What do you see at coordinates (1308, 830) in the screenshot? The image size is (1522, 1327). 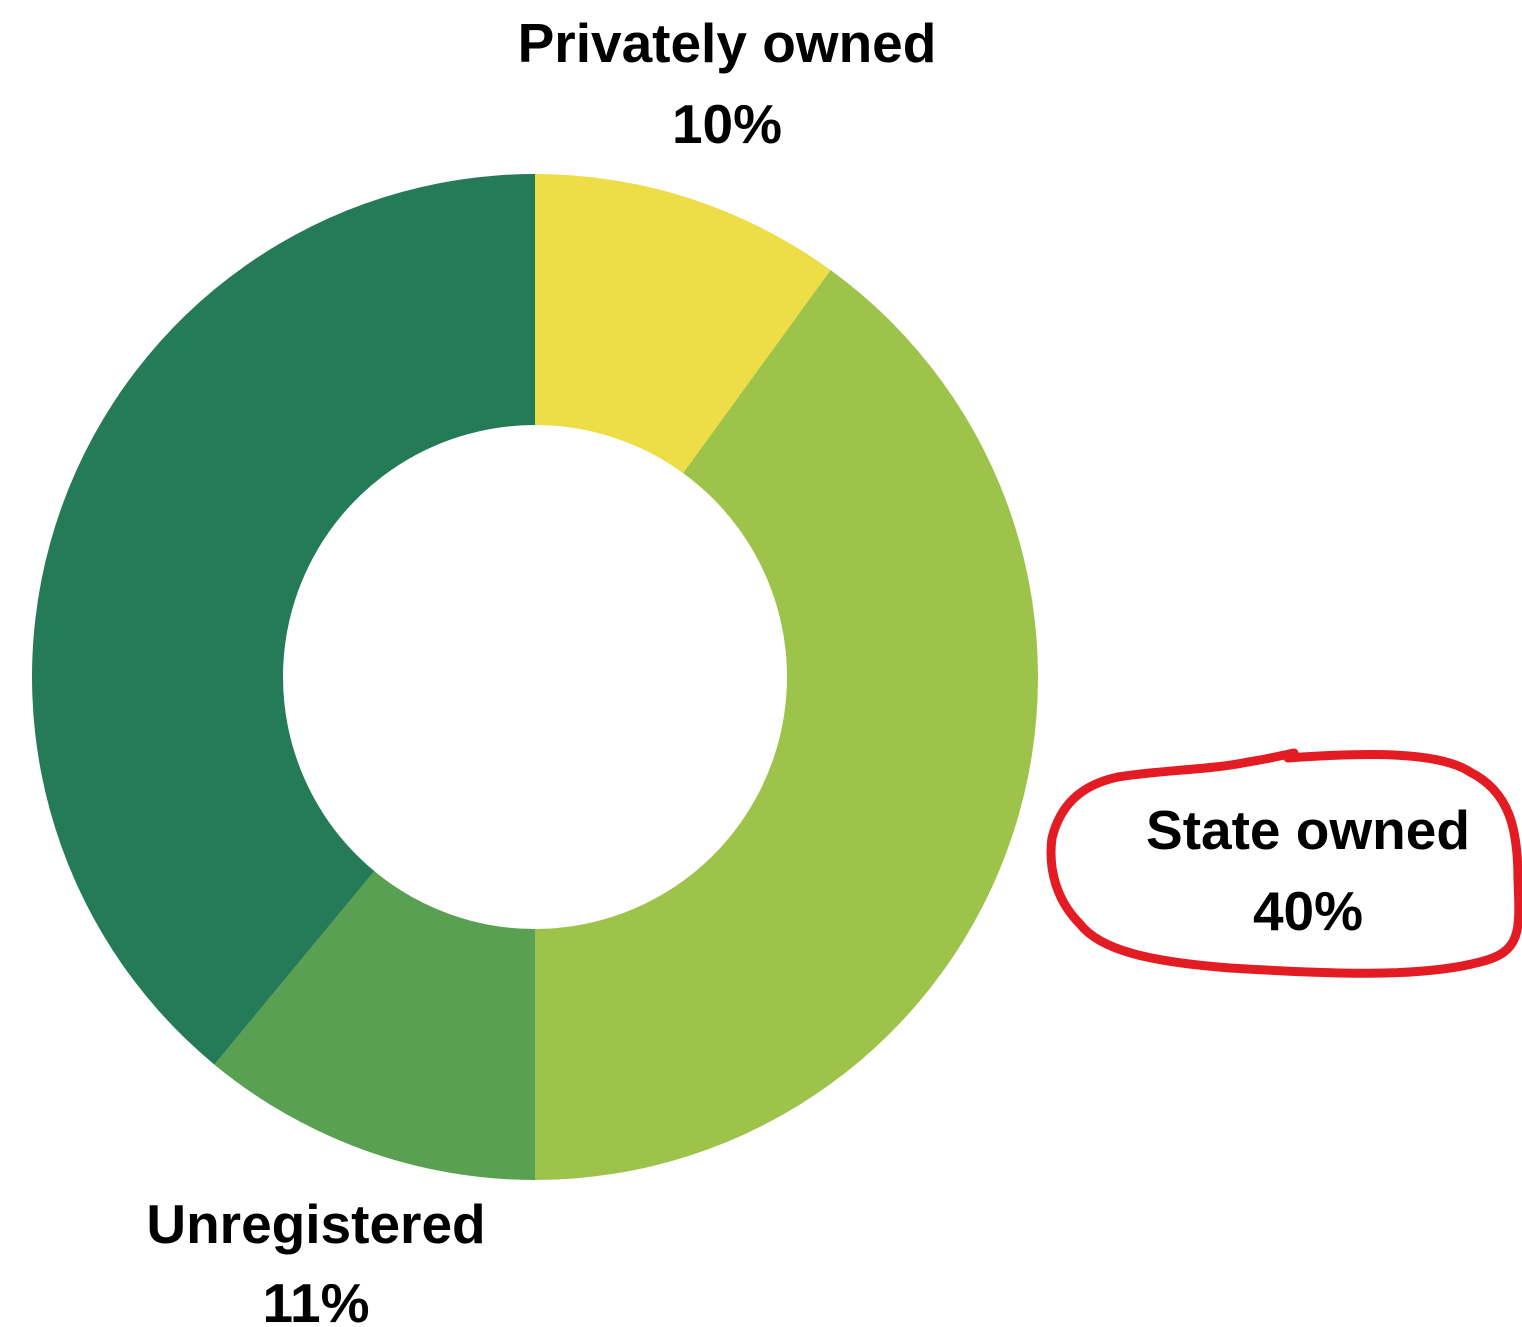 I see `slice-label-state-owned: State owned` at bounding box center [1308, 830].